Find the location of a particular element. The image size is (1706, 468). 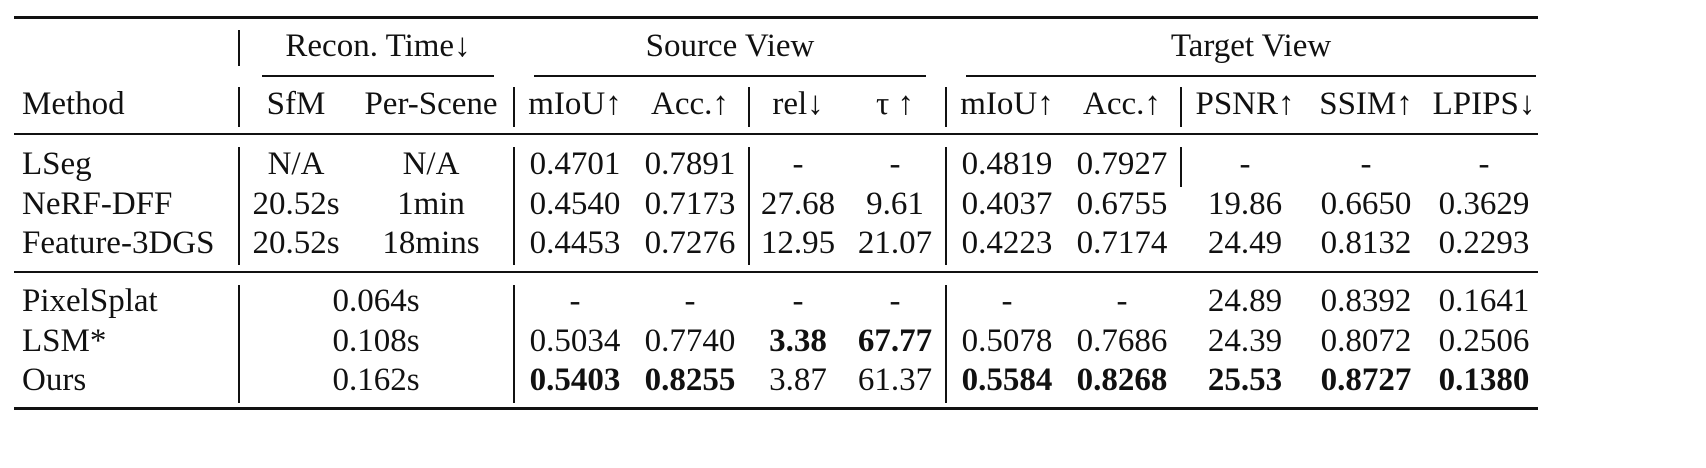

target-acc-cell: 0.7686 is located at coordinates (1122, 341).